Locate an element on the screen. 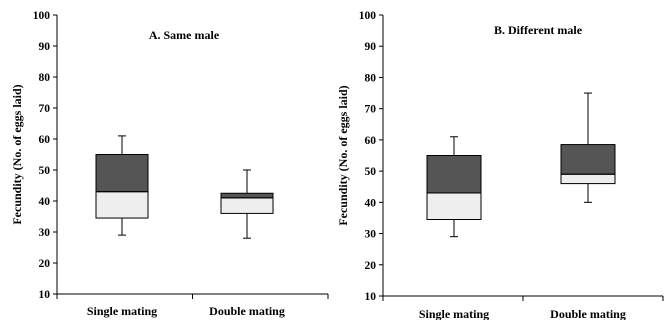 Image resolution: width=670 pixels, height=320 pixels. panel-title: A. Same male is located at coordinates (184, 35).